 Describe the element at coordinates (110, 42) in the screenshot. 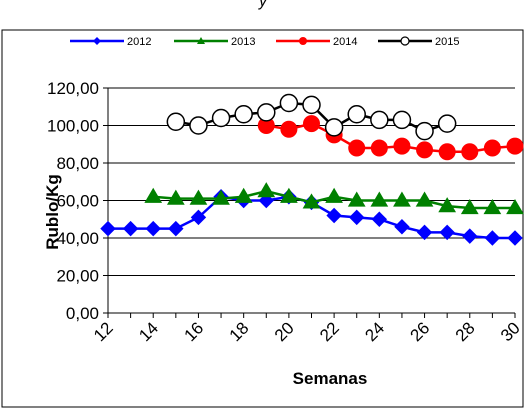

I see `legend-item-2012: 2012` at that location.